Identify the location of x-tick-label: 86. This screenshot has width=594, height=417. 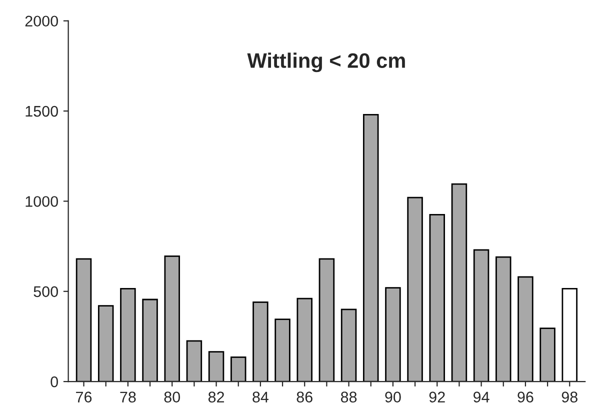
(304, 397).